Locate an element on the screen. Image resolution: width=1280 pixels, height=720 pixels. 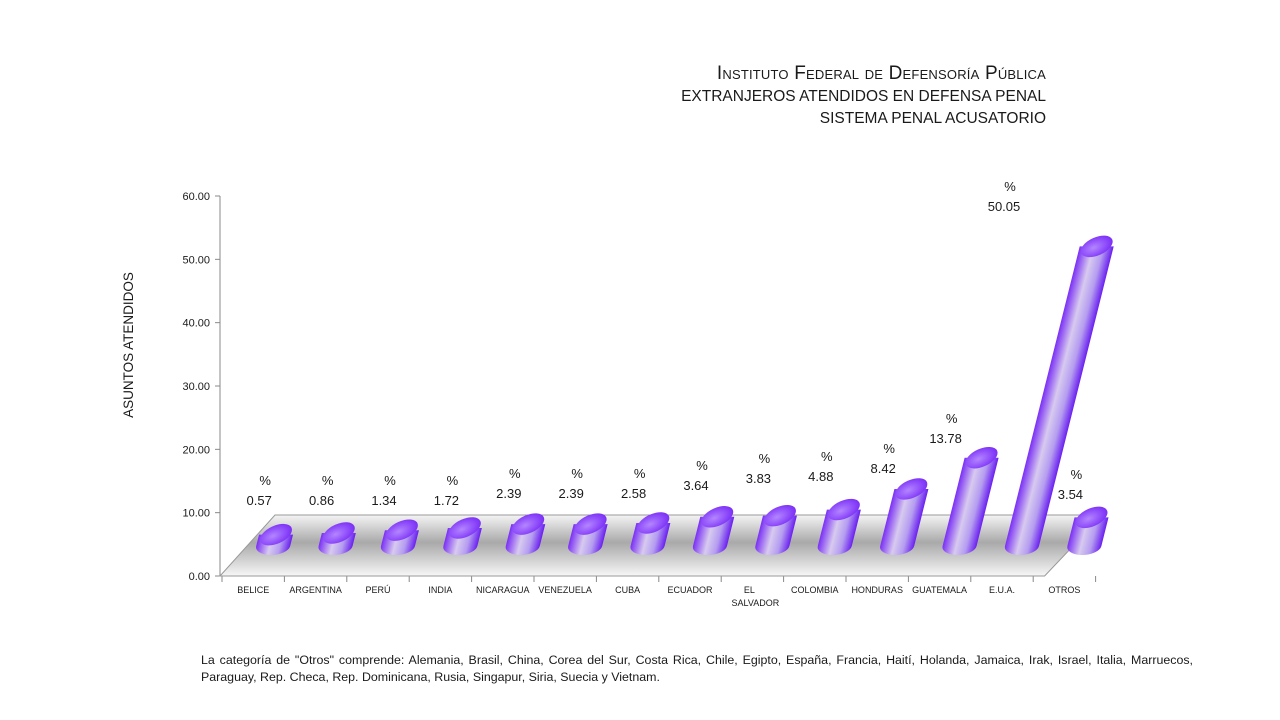
x-tick-label: SALVADOR is located at coordinates (756, 603).